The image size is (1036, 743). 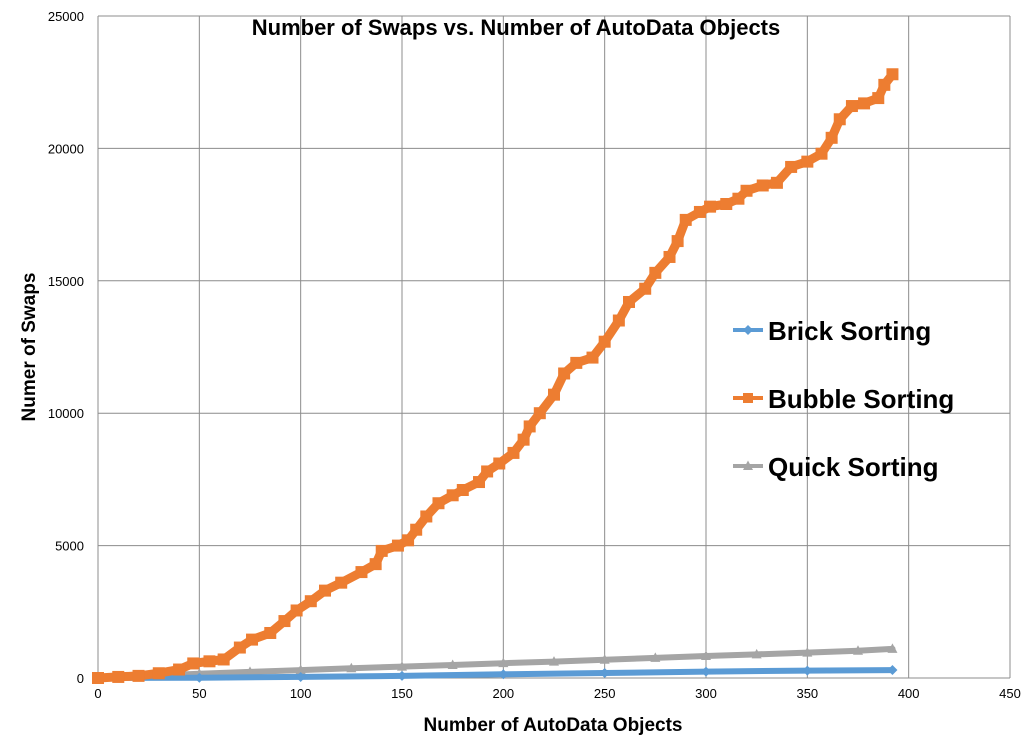 What do you see at coordinates (80, 678) in the screenshot?
I see `y-tick-label: 0` at bounding box center [80, 678].